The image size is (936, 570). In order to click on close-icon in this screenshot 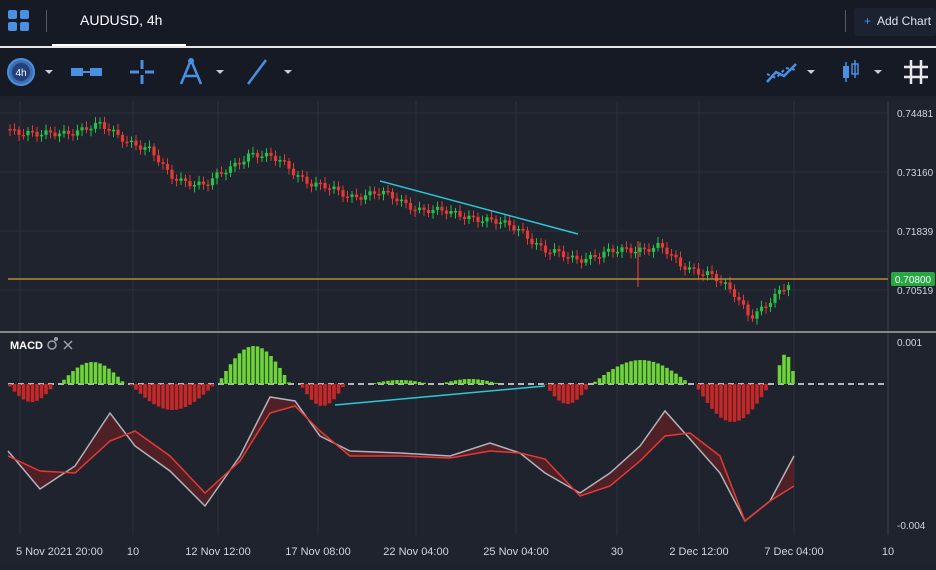, I will do `click(68, 345)`.